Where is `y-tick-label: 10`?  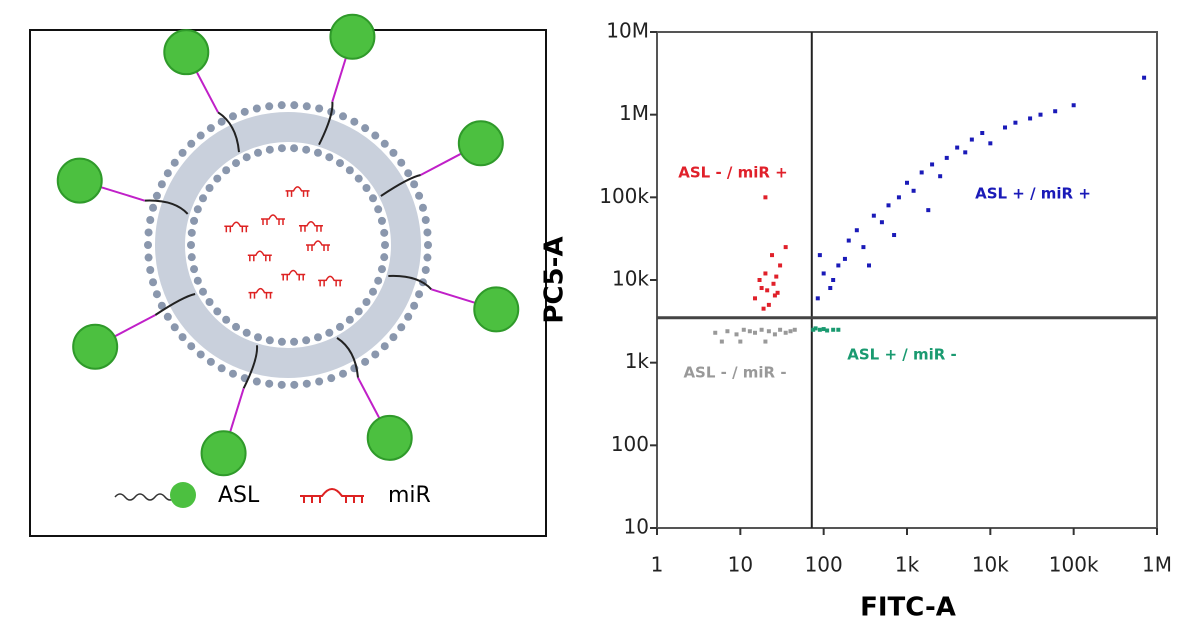 y-tick-label: 10 is located at coordinates (636, 527).